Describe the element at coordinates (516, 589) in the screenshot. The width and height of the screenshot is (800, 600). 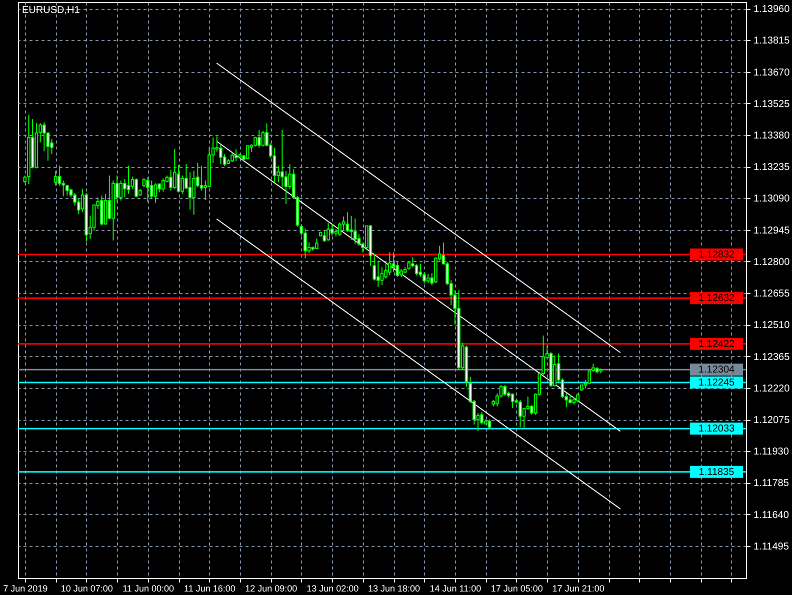
I see `x-tick-label: 17 Jun 05:00` at that location.